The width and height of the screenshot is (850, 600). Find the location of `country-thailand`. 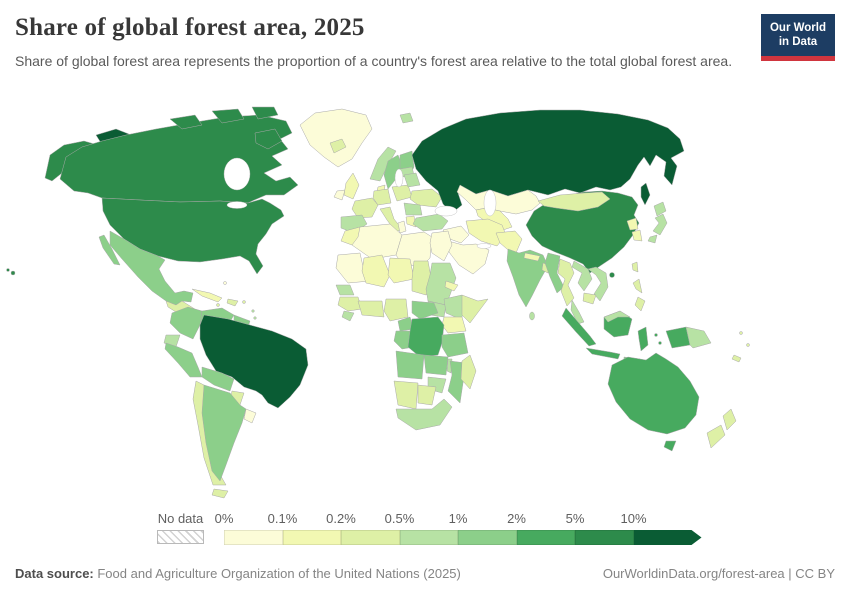

country-thailand is located at coordinates (566, 282).